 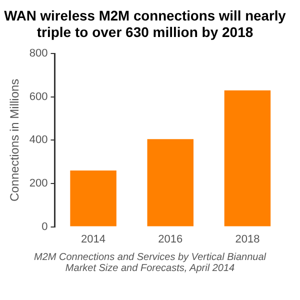 I want to click on chart-title: WAN wireless M2M connections will nearly triple to over 630 million by 2018, so click(x=145, y=23).